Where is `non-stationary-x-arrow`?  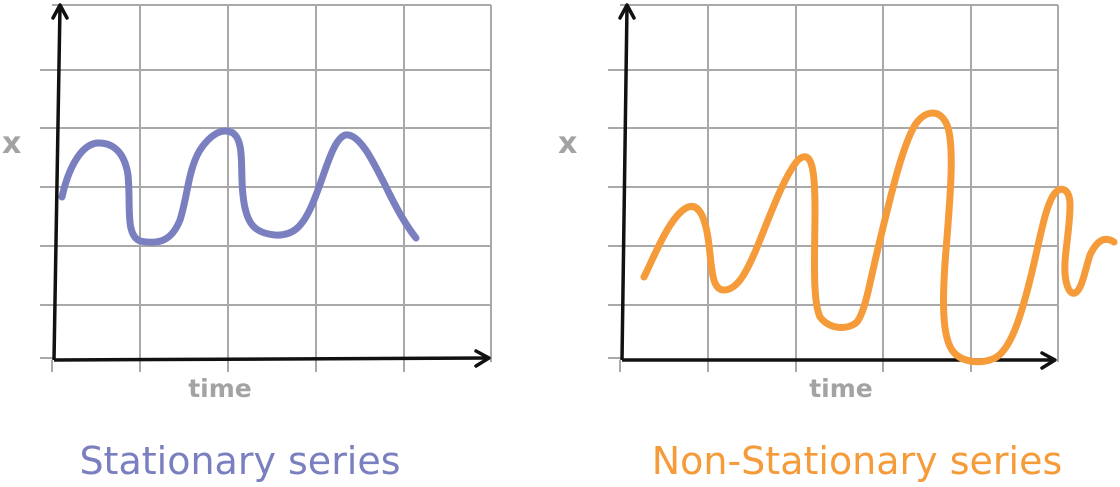 non-stationary-x-arrow is located at coordinates (1048, 360).